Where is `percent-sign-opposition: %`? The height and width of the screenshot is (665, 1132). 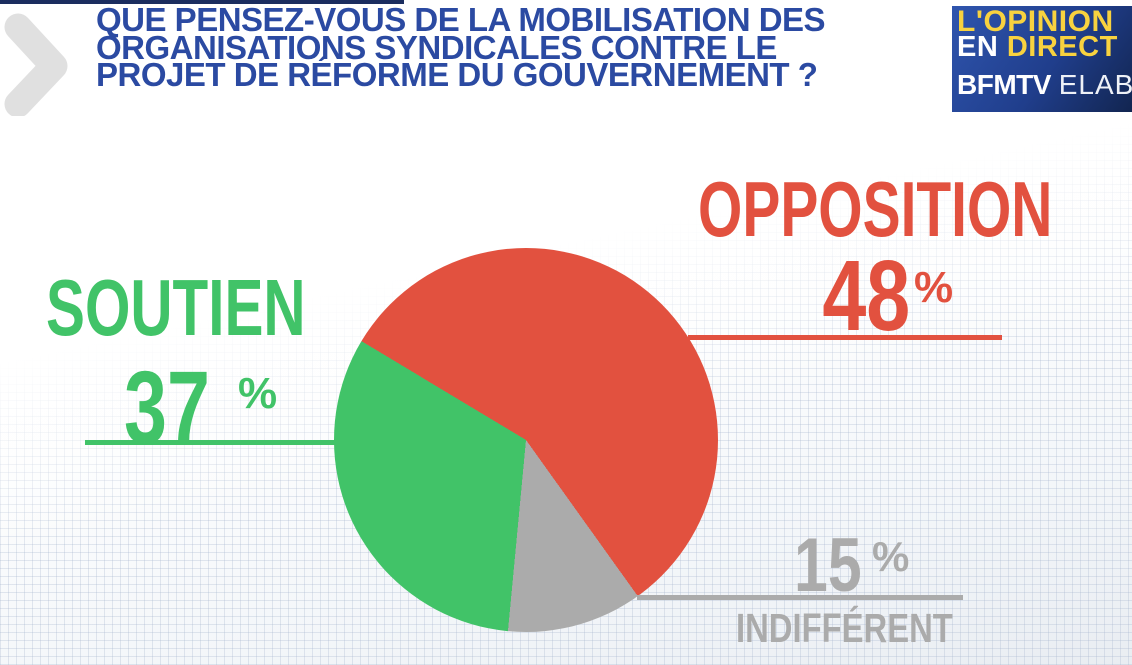
percent-sign-opposition: % is located at coordinates (934, 287).